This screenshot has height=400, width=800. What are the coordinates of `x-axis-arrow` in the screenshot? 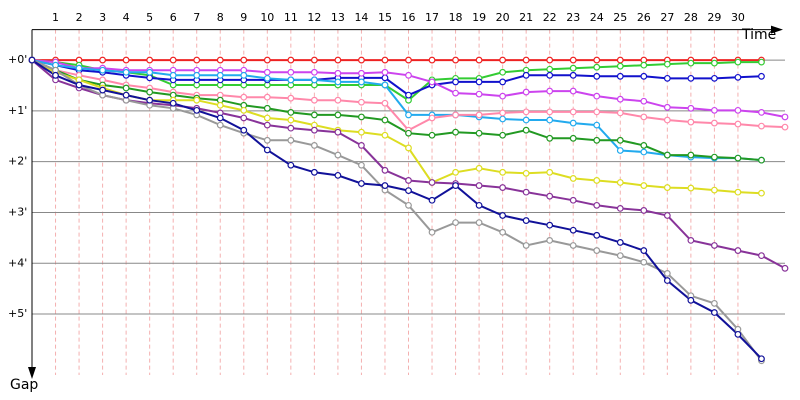 It's located at (777, 29).